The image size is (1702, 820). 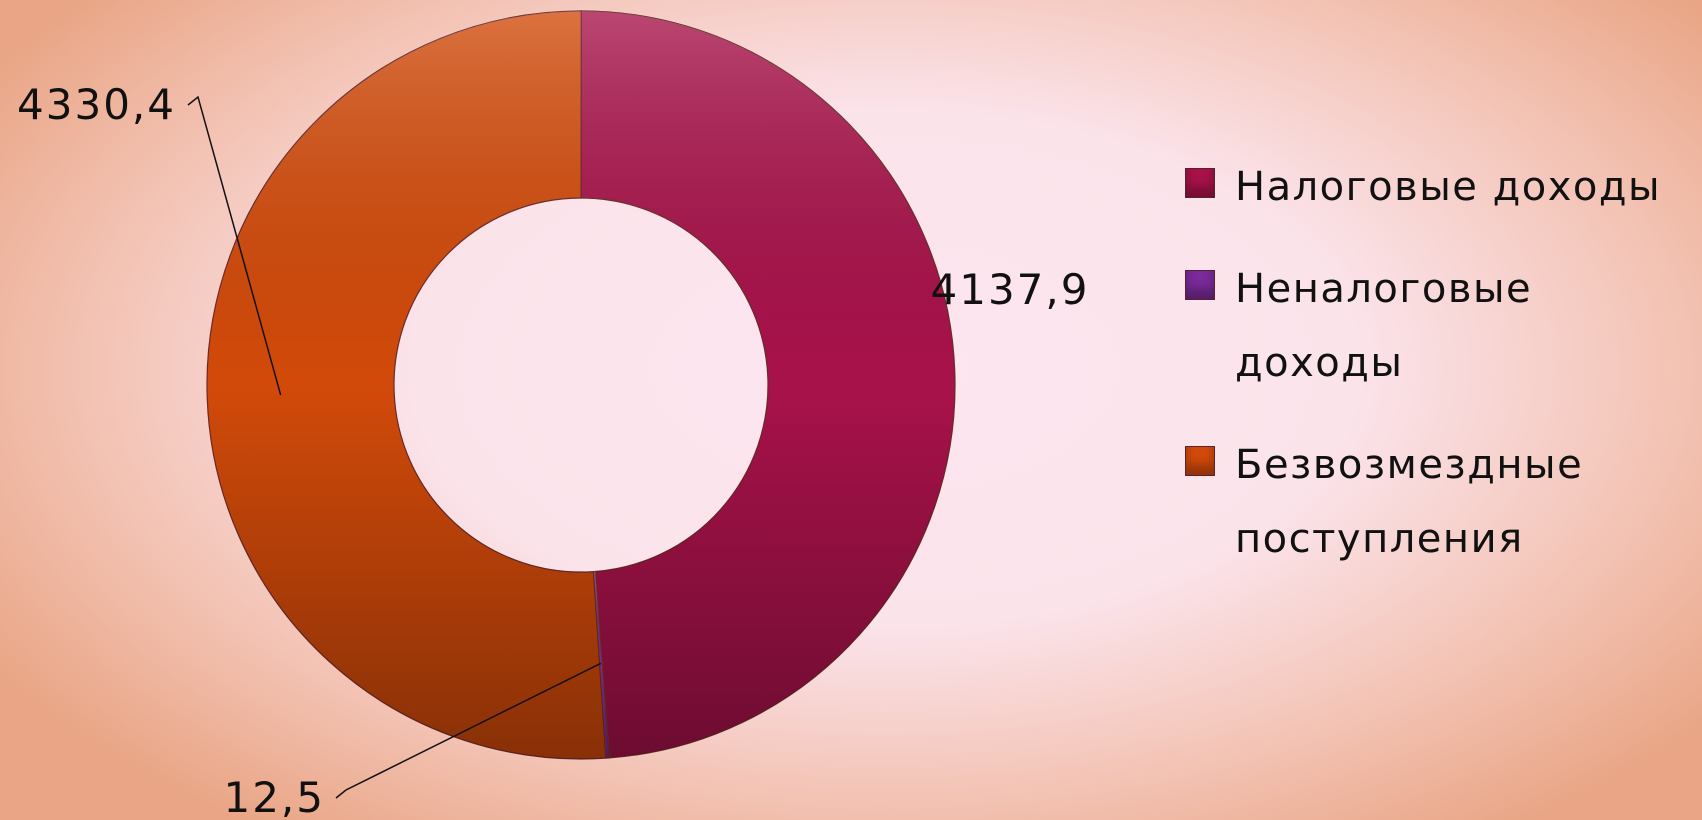 What do you see at coordinates (1448, 187) in the screenshot?
I see `legend-label: Налоговые доходы` at bounding box center [1448, 187].